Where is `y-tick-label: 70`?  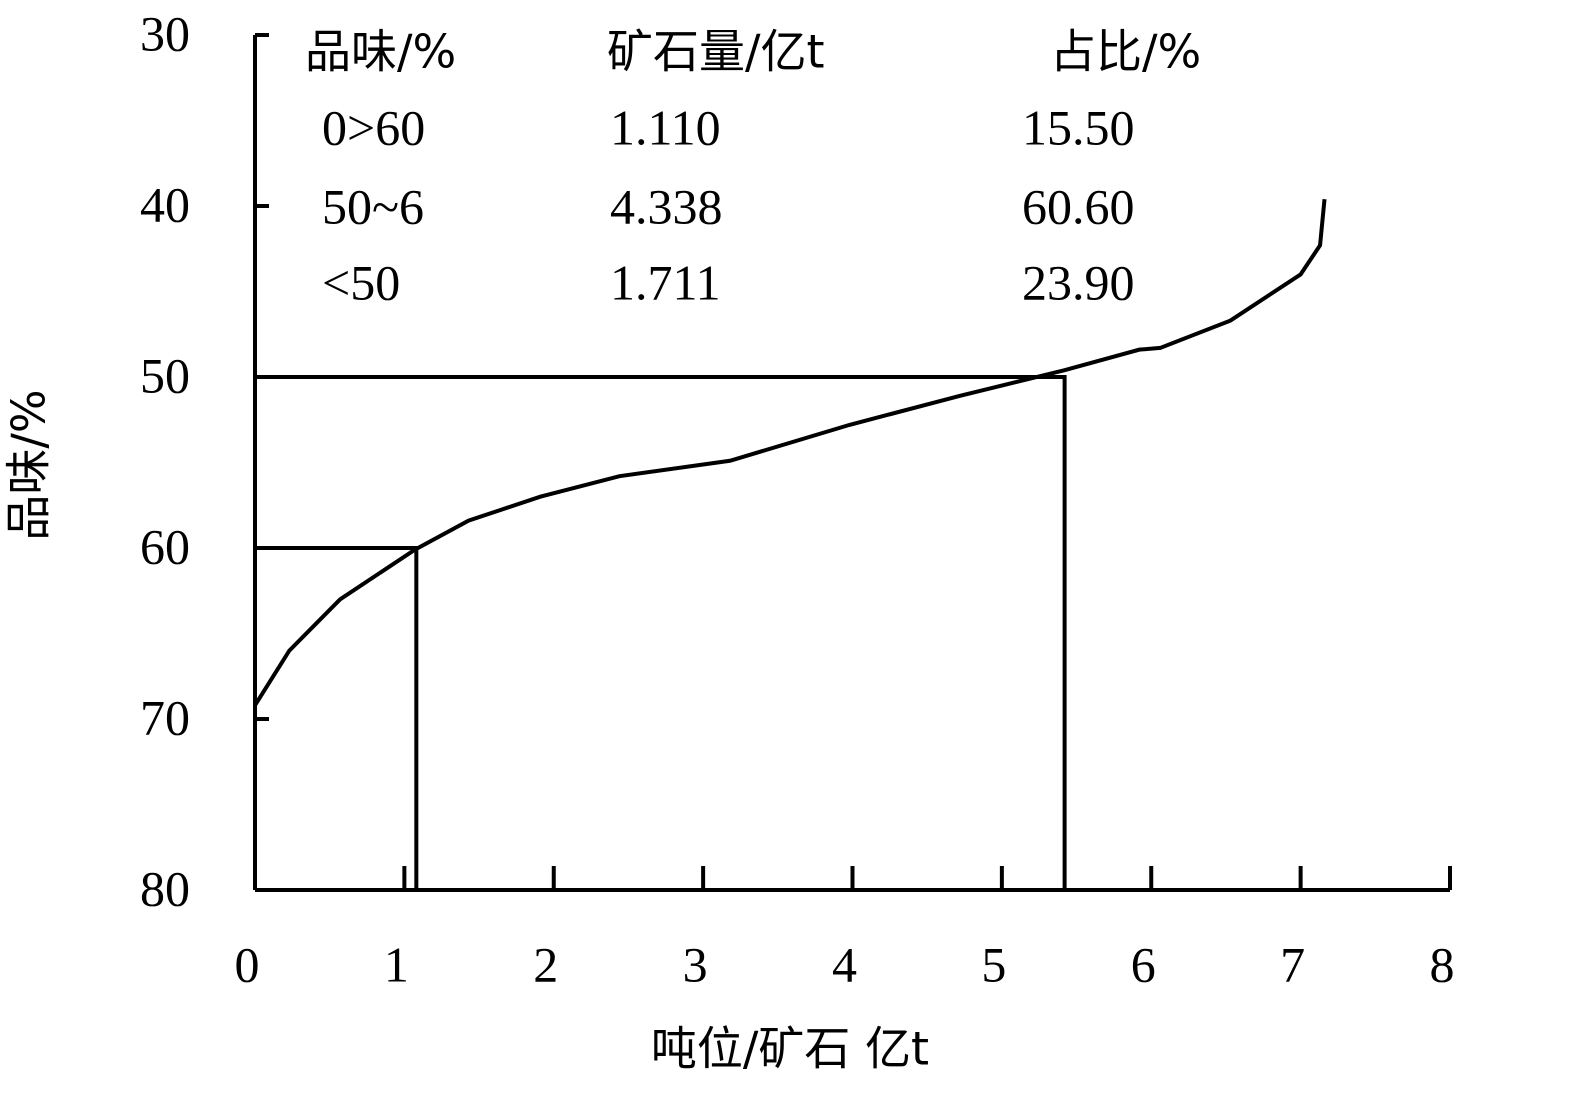
y-tick-label: 70 is located at coordinates (165, 717).